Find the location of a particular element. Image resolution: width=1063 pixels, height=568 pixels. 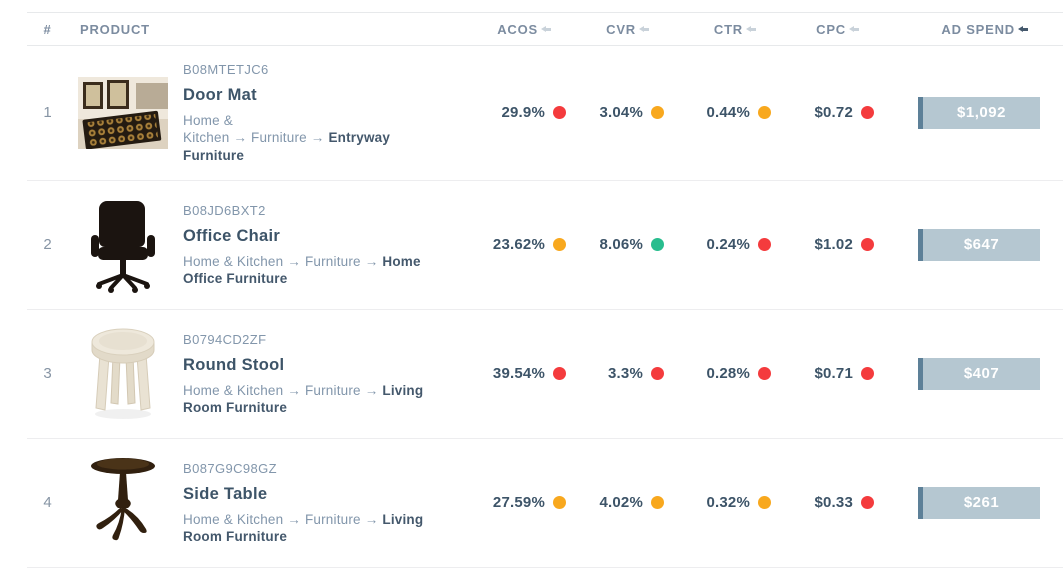

ad-spend-value: $1,092 is located at coordinates (981, 113).